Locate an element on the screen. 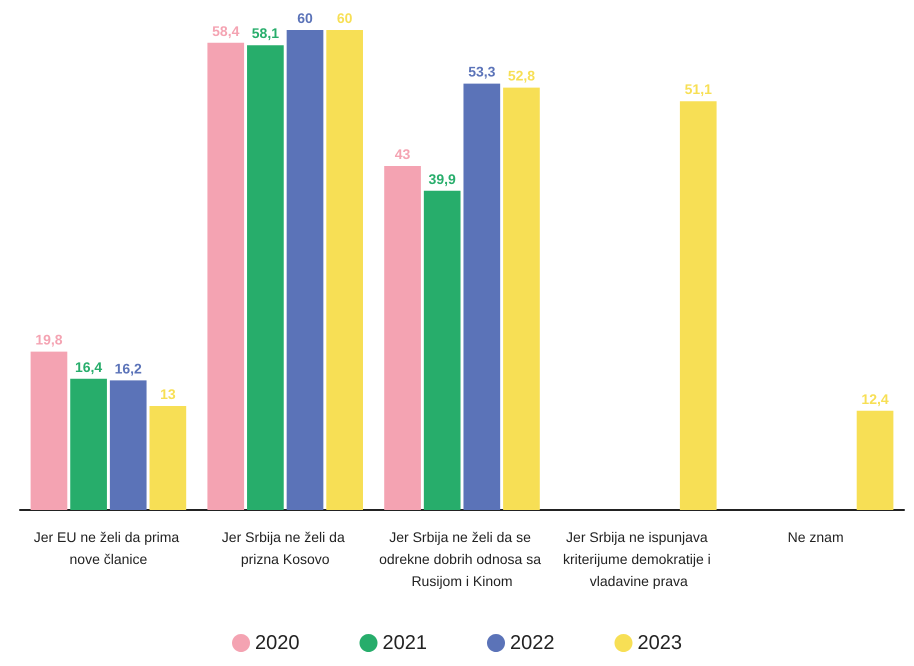 This screenshot has width=914, height=666. legend-label: 2022 is located at coordinates (532, 643).